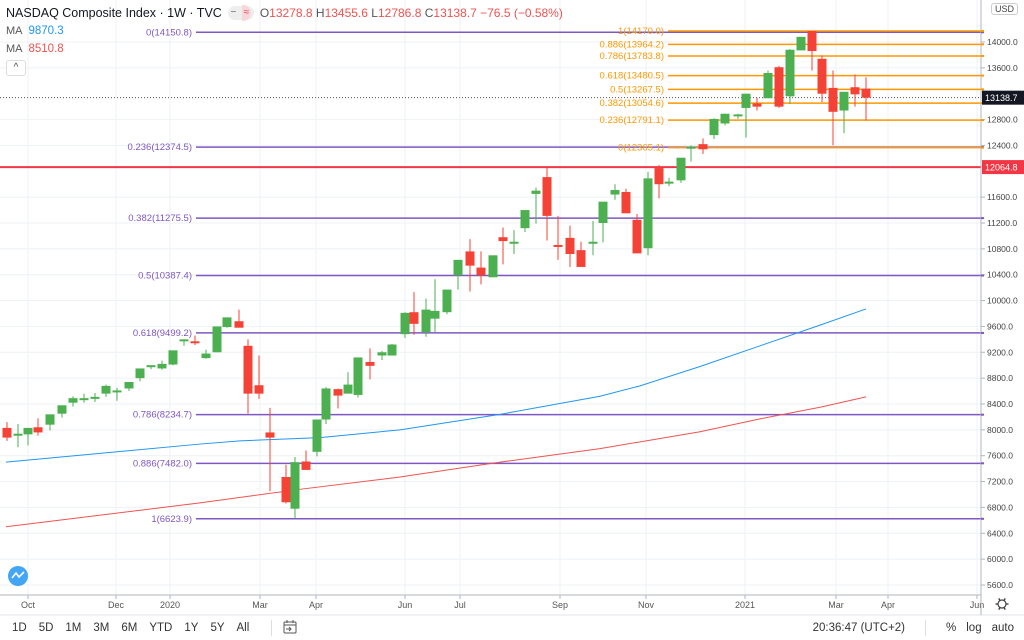  What do you see at coordinates (240, 13) in the screenshot?
I see `visibility-toggle: − ≈` at bounding box center [240, 13].